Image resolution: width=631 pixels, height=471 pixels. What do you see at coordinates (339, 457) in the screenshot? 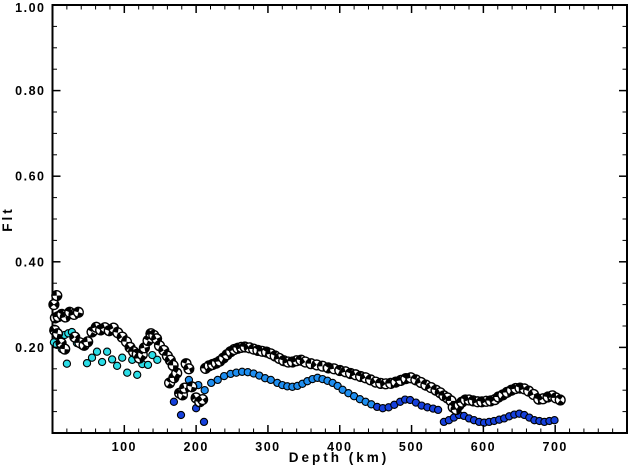
I see `x-axis-title: Depth (km)` at bounding box center [339, 457].